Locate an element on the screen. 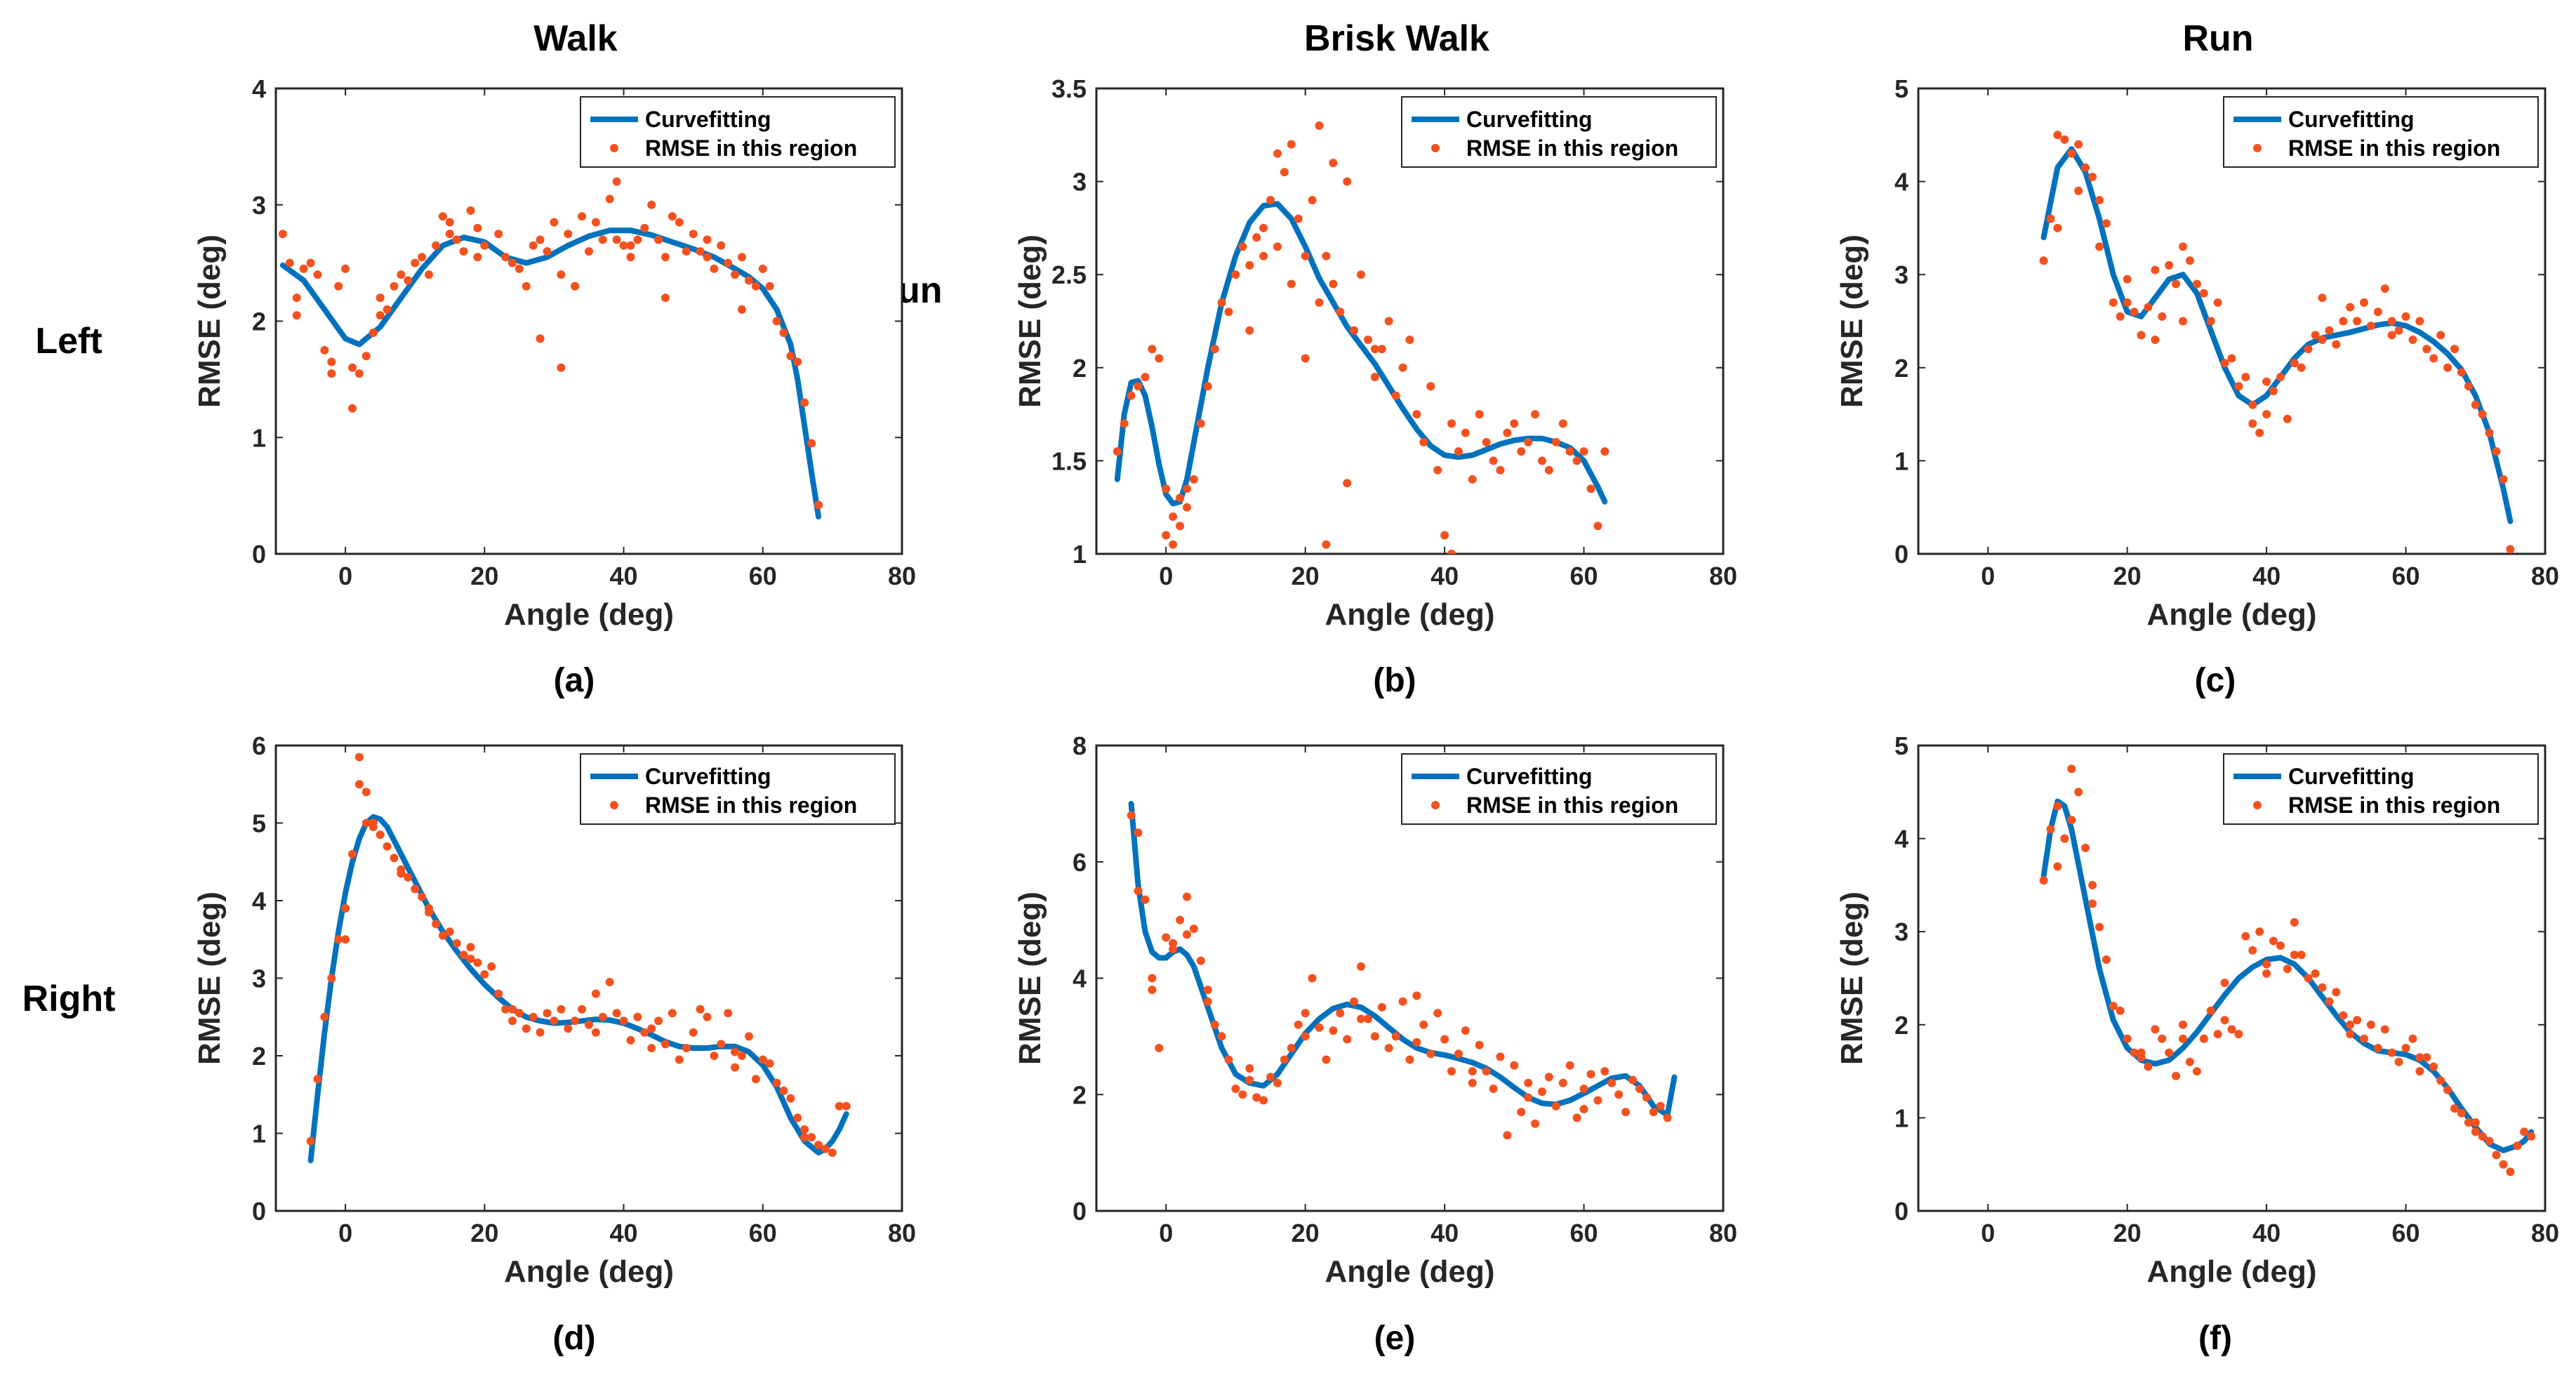  y-tick-label: 4 is located at coordinates (1901, 839).